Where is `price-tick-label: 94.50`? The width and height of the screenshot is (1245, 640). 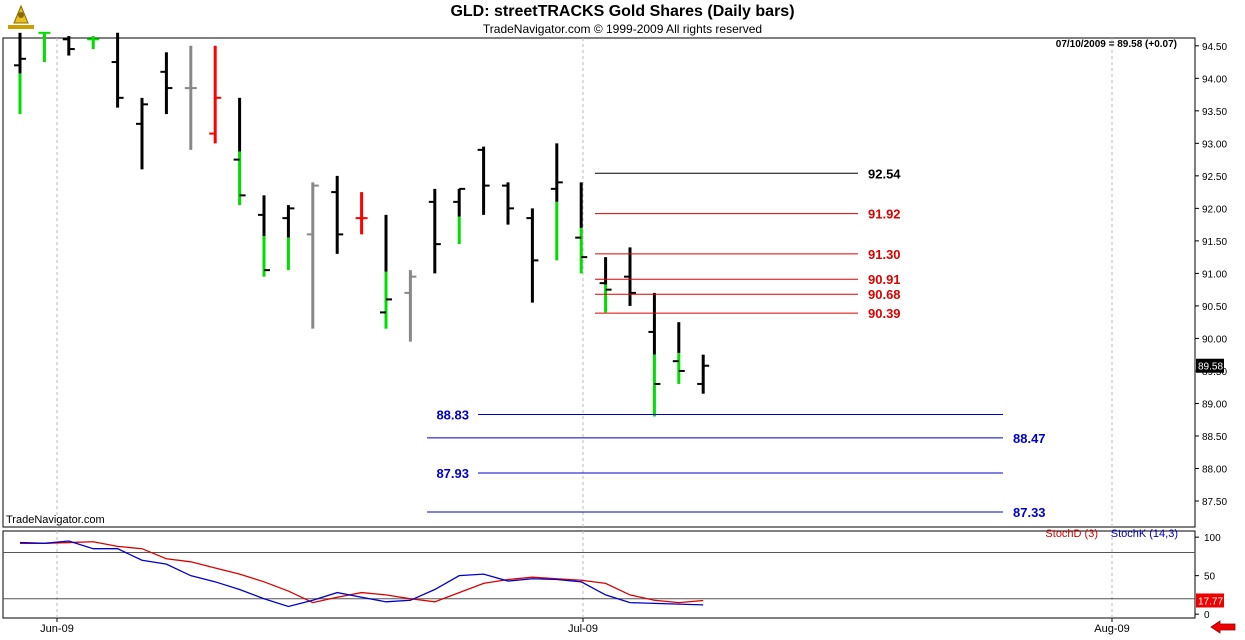 price-tick-label: 94.50 is located at coordinates (1214, 47).